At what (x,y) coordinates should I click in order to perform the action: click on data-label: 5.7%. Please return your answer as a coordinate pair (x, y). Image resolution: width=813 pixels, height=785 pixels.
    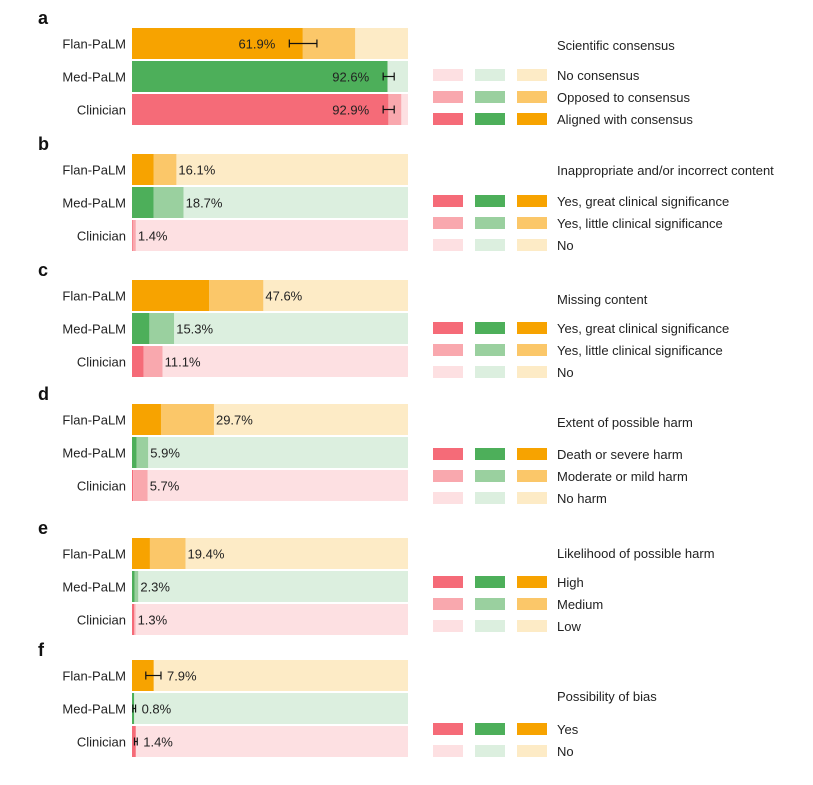
    Looking at the image, I should click on (165, 486).